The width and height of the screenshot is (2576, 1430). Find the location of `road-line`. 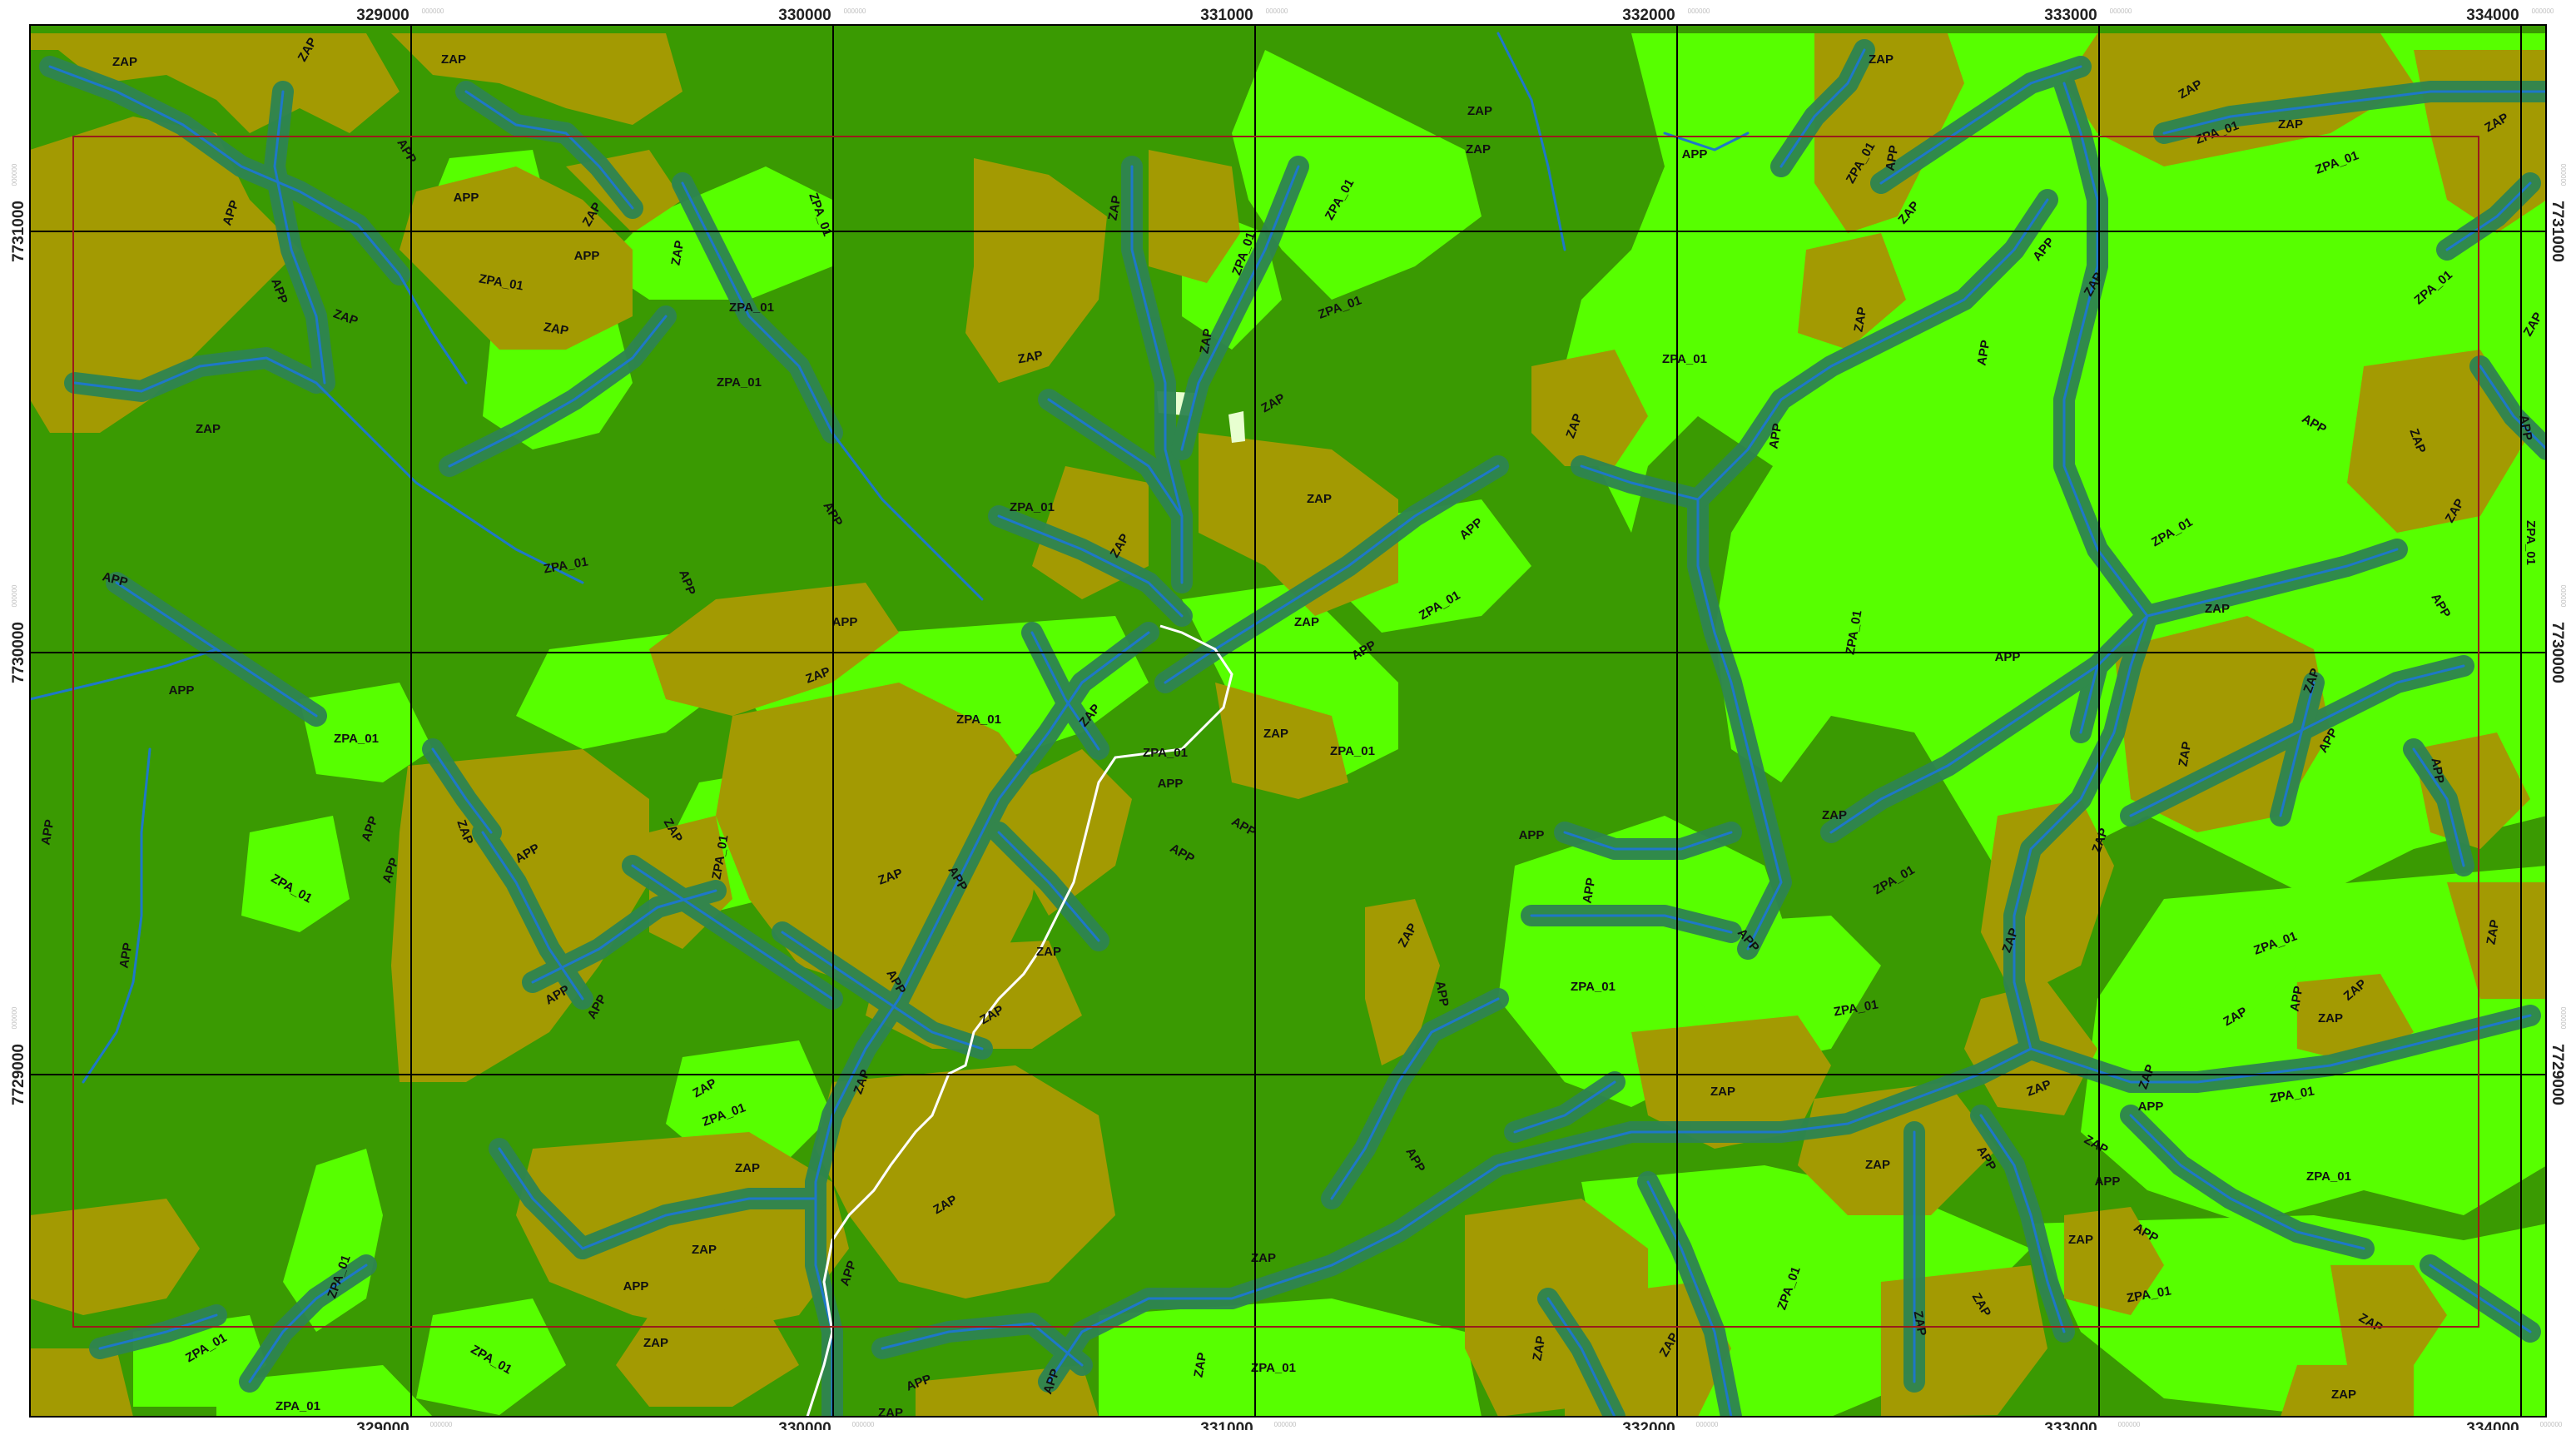

road-line is located at coordinates (1019, 1020).